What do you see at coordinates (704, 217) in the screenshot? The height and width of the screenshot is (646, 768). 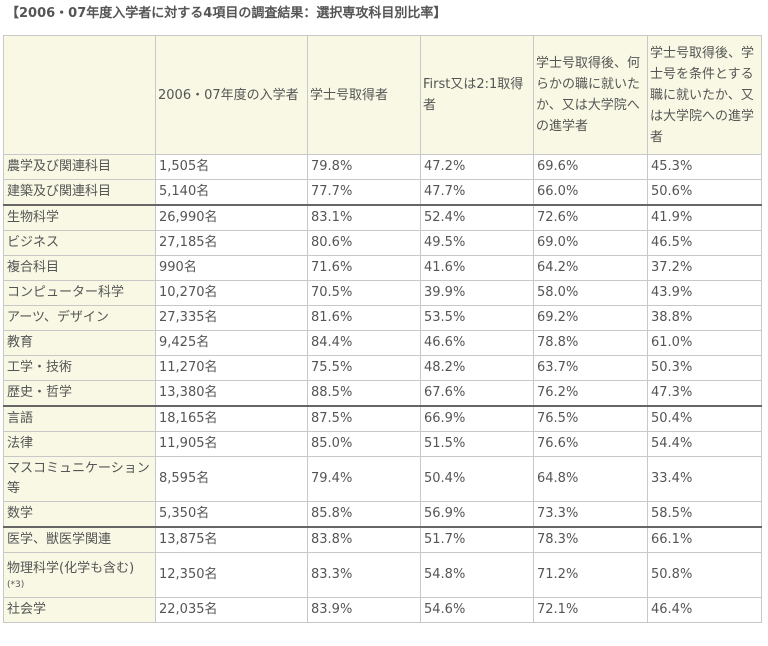 I see `graduate-job-rate-cell: 41.9%` at bounding box center [704, 217].